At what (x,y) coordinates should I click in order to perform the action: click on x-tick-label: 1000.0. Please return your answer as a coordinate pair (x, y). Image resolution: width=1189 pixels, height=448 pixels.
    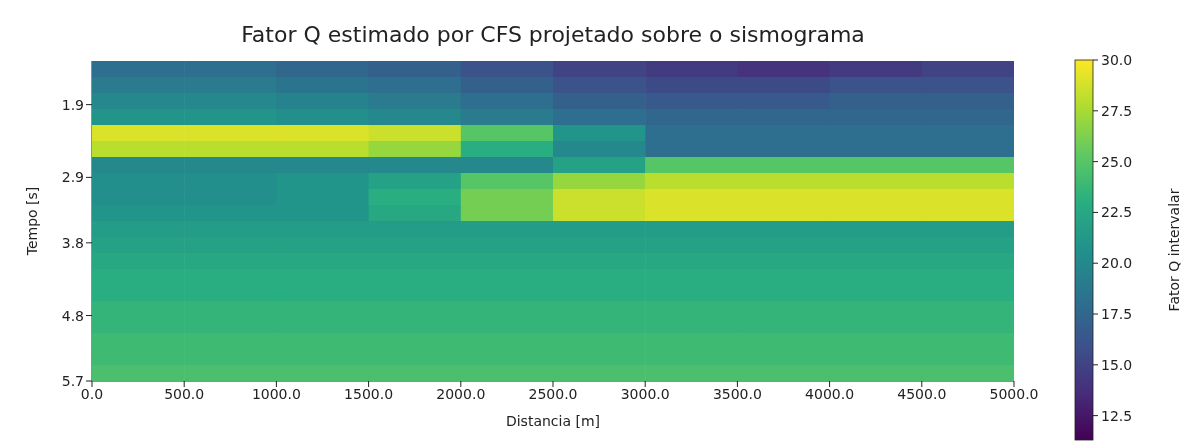
    Looking at the image, I should click on (276, 393).